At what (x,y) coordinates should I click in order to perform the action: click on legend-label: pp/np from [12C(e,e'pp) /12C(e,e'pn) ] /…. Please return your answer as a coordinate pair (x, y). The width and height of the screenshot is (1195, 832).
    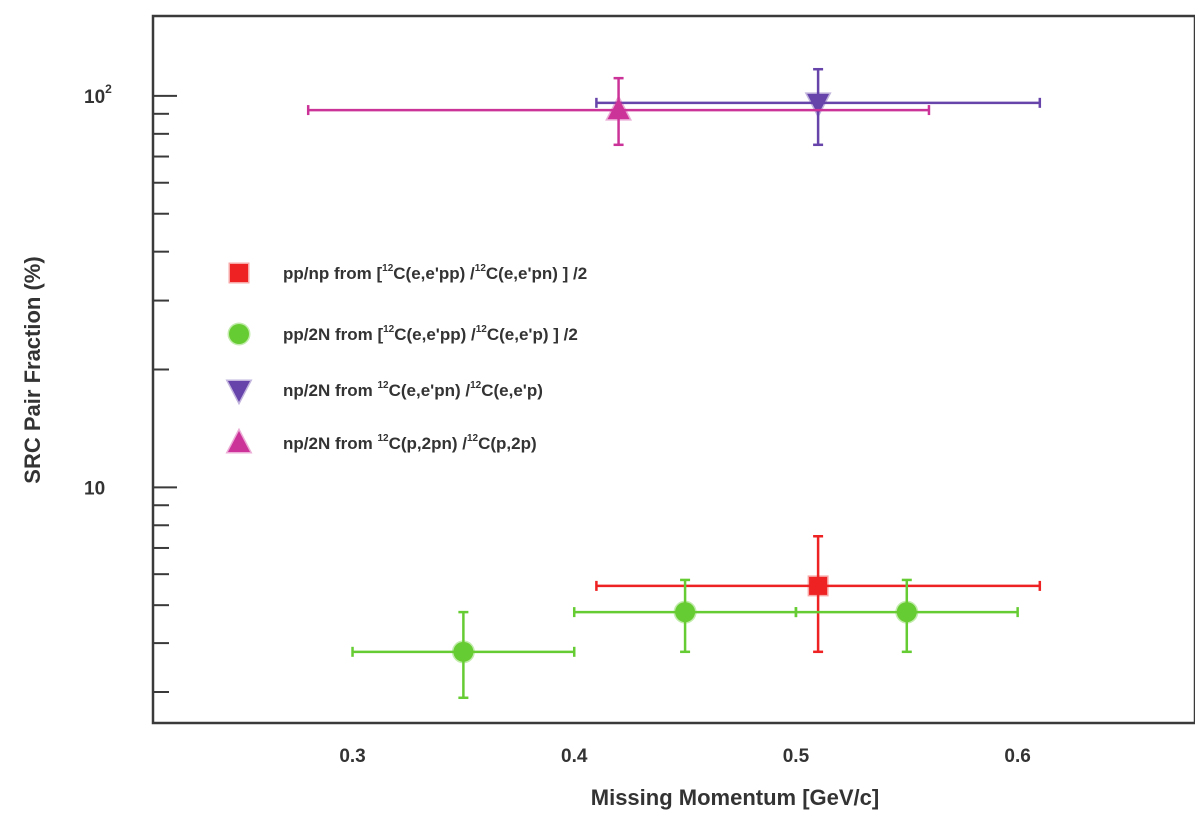
    Looking at the image, I should click on (435, 273).